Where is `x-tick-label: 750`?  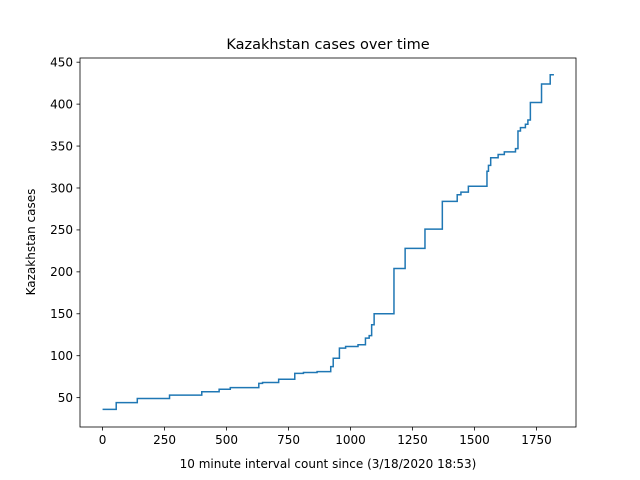 x-tick-label: 750 is located at coordinates (288, 440).